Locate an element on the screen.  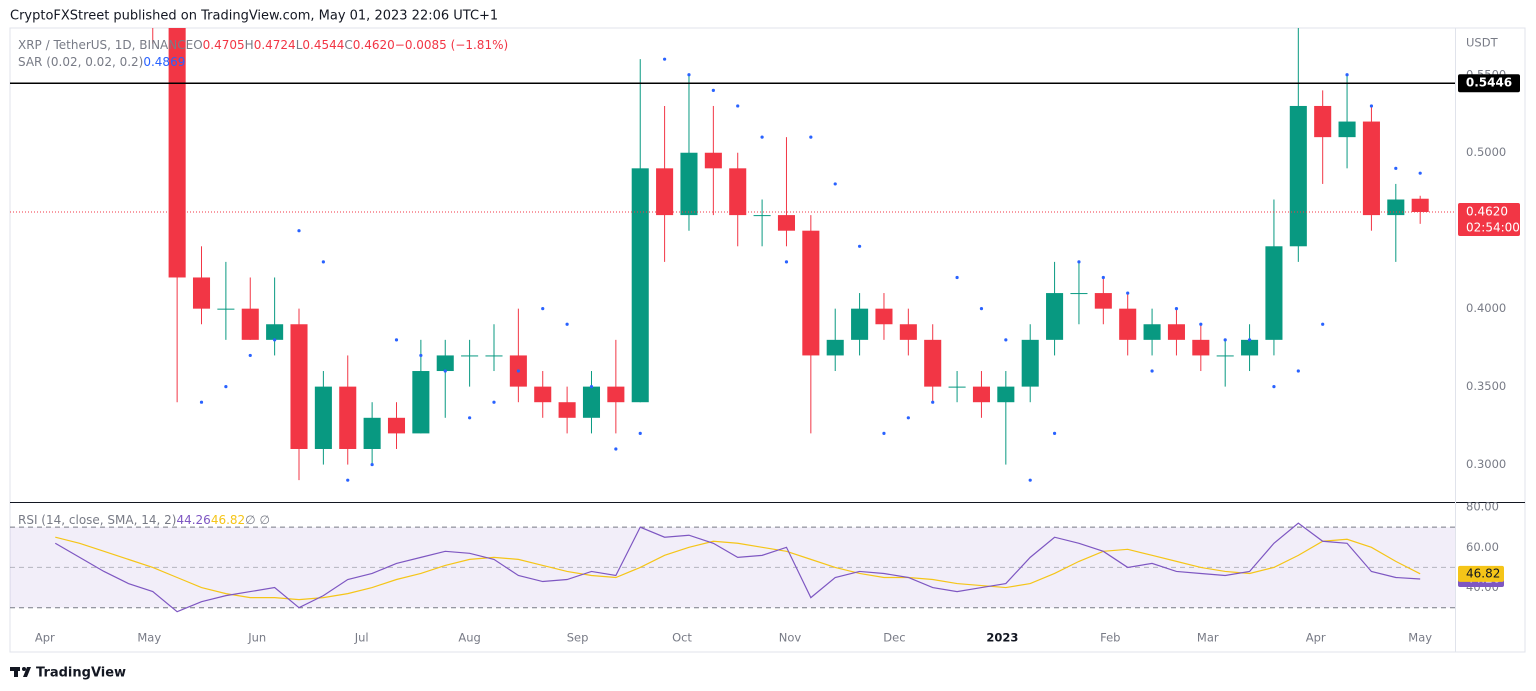
rsi-line is located at coordinates (737, 567).